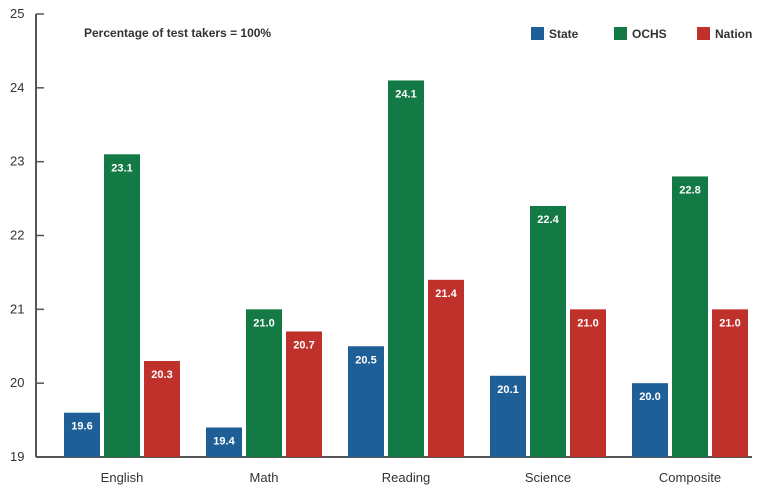 This screenshot has width=758, height=485. Describe the element at coordinates (121, 168) in the screenshot. I see `data-label: 23.1` at that location.